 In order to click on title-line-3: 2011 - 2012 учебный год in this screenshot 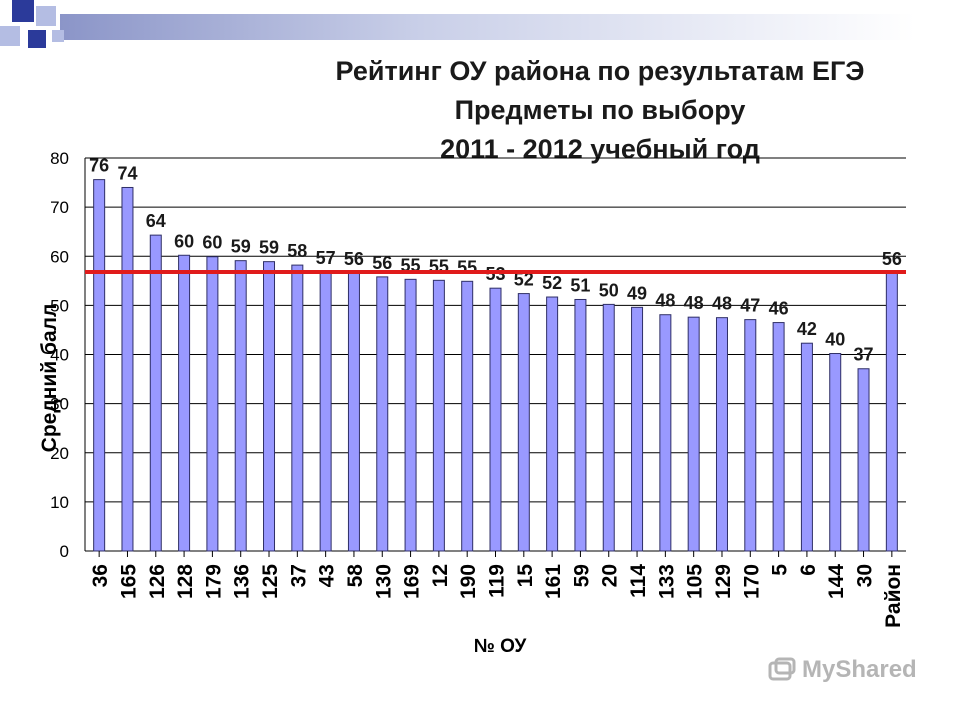, I will do `click(600, 149)`.